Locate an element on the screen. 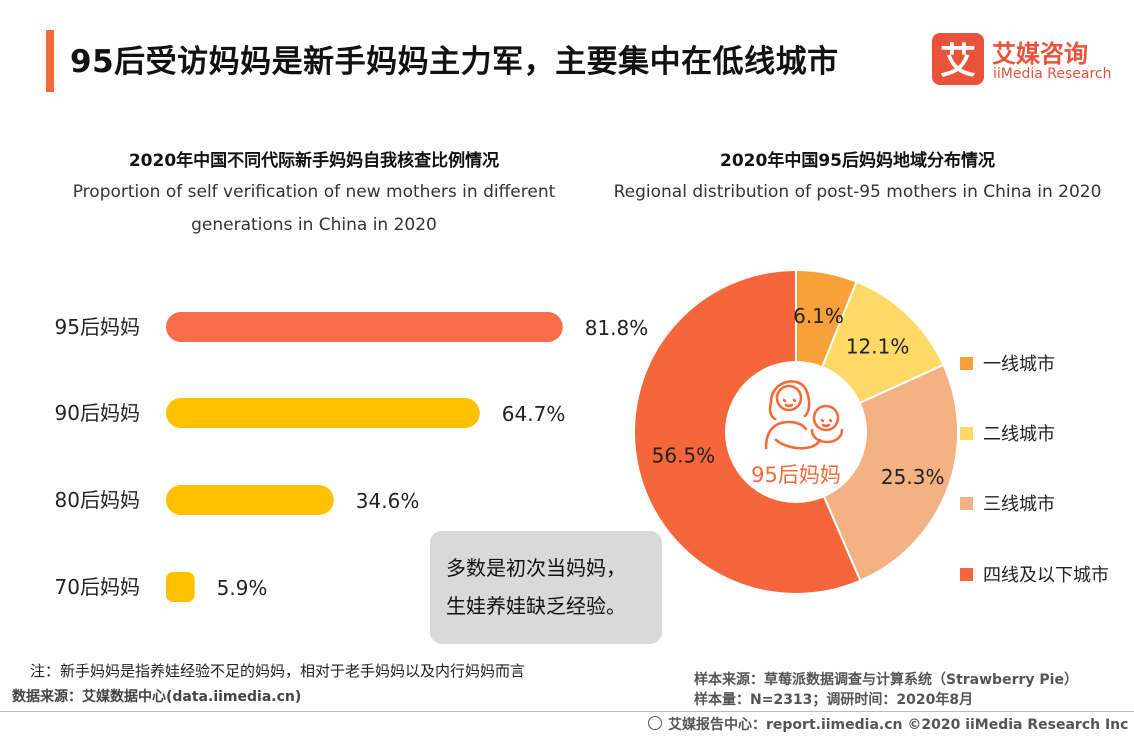 The image size is (1134, 737). donut-value-label: 56.5% is located at coordinates (684, 455).